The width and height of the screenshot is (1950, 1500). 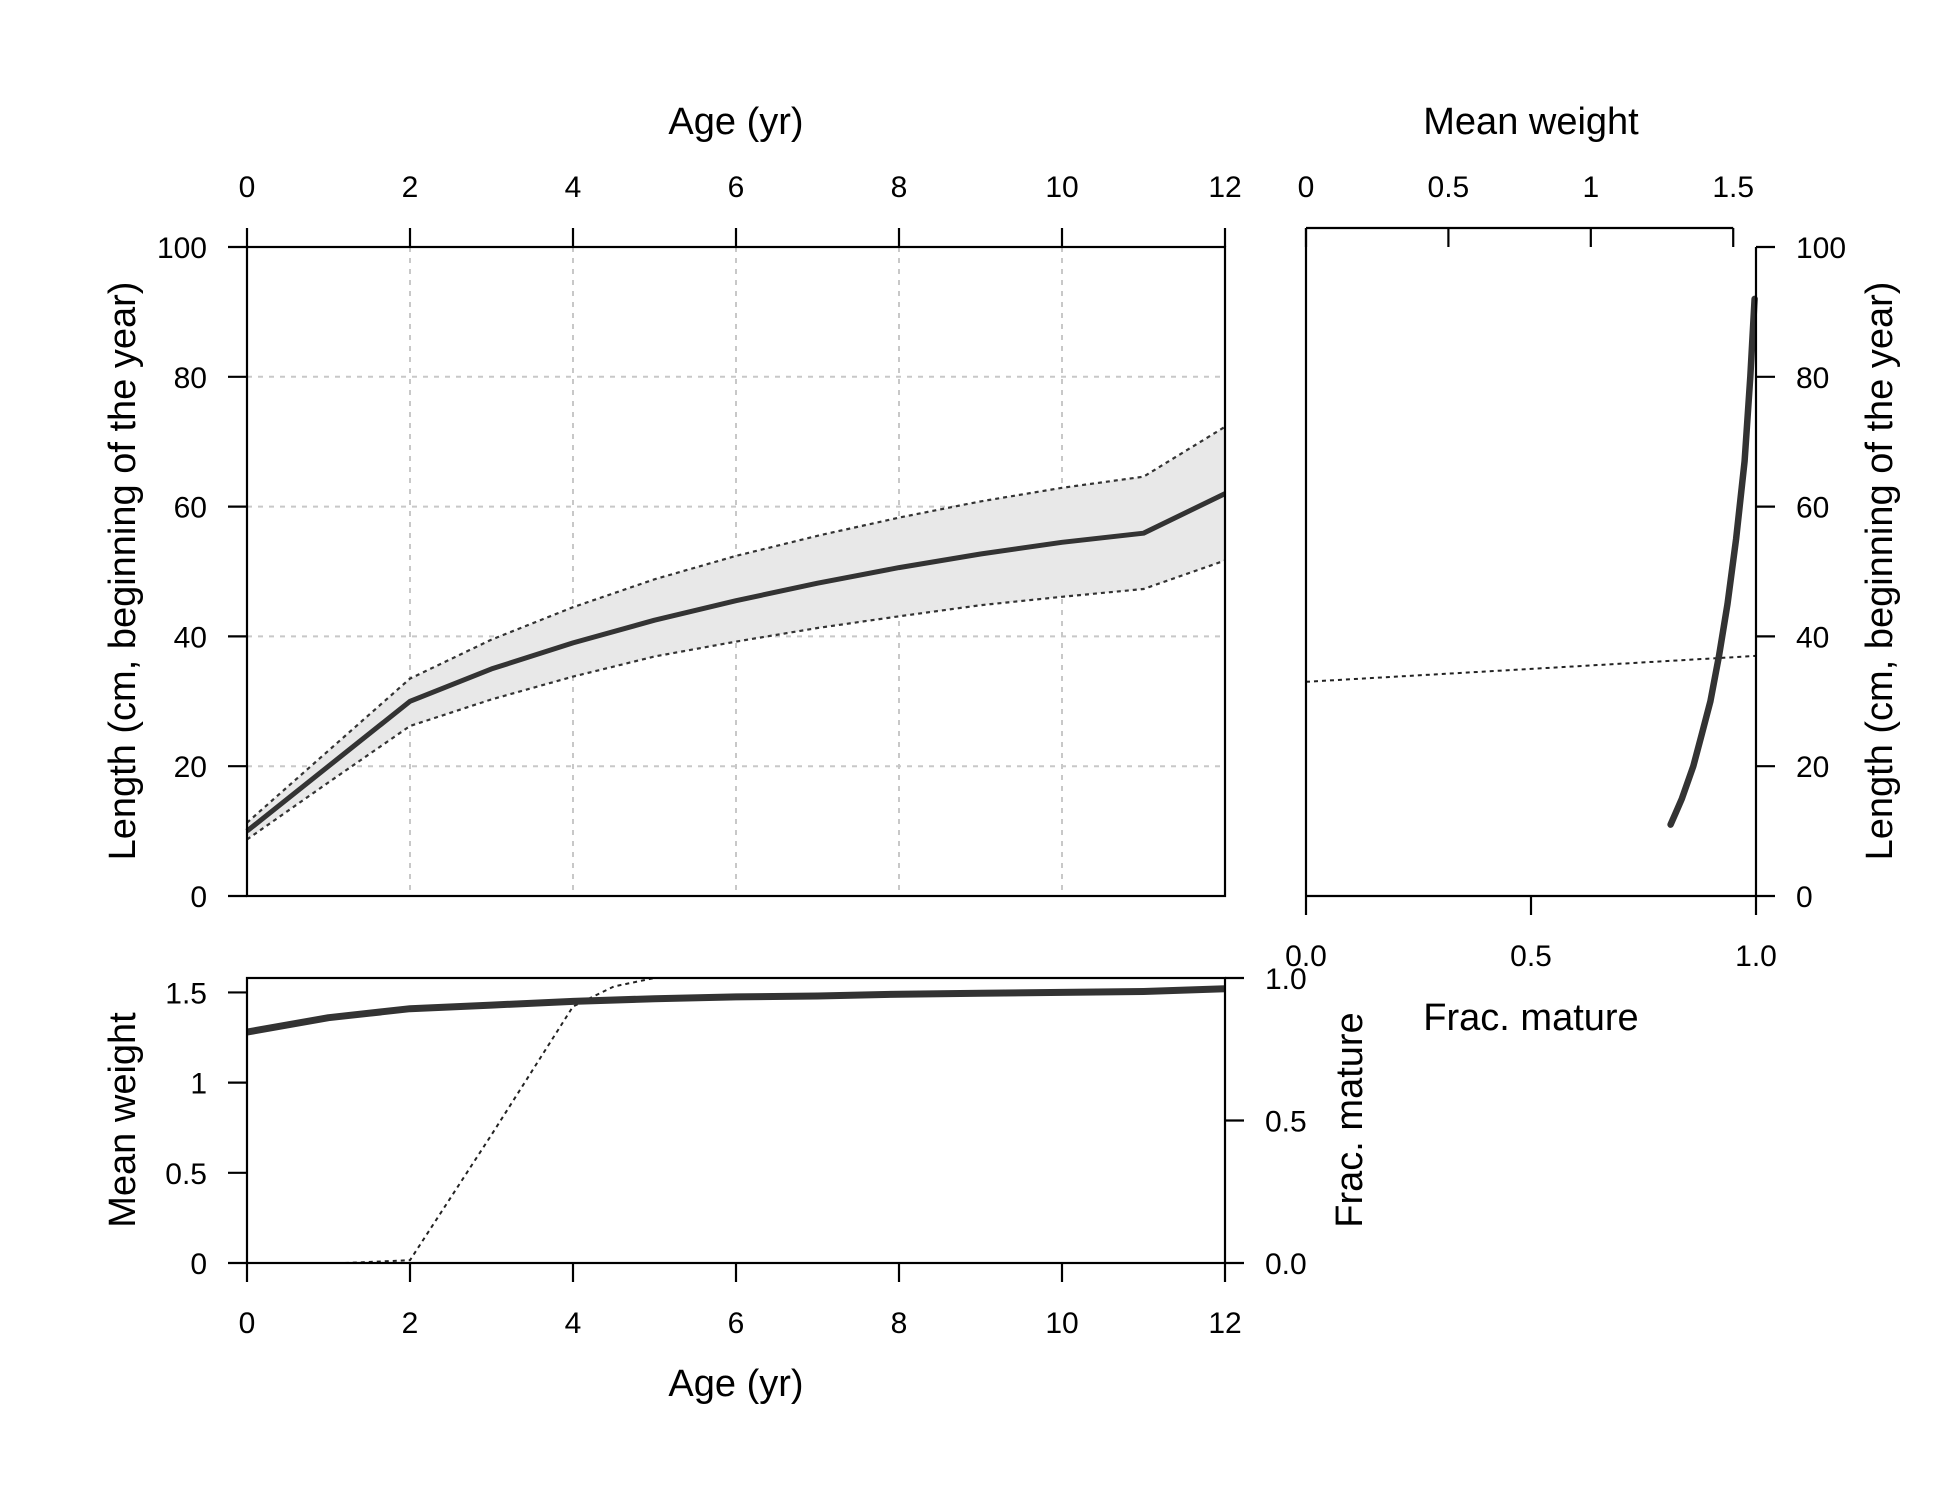 What do you see at coordinates (1286, 1122) in the screenshot?
I see `y2-tick-label: 0.5` at bounding box center [1286, 1122].